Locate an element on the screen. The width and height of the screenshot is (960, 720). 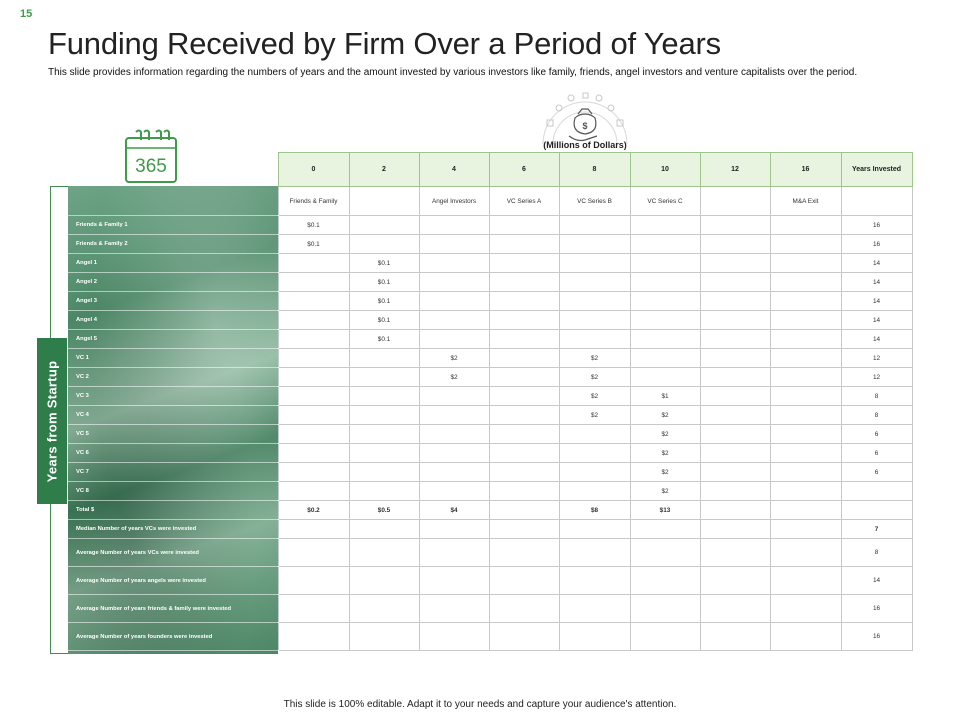
row-label: Median Number of years VCs were invested is located at coordinates (173, 529).